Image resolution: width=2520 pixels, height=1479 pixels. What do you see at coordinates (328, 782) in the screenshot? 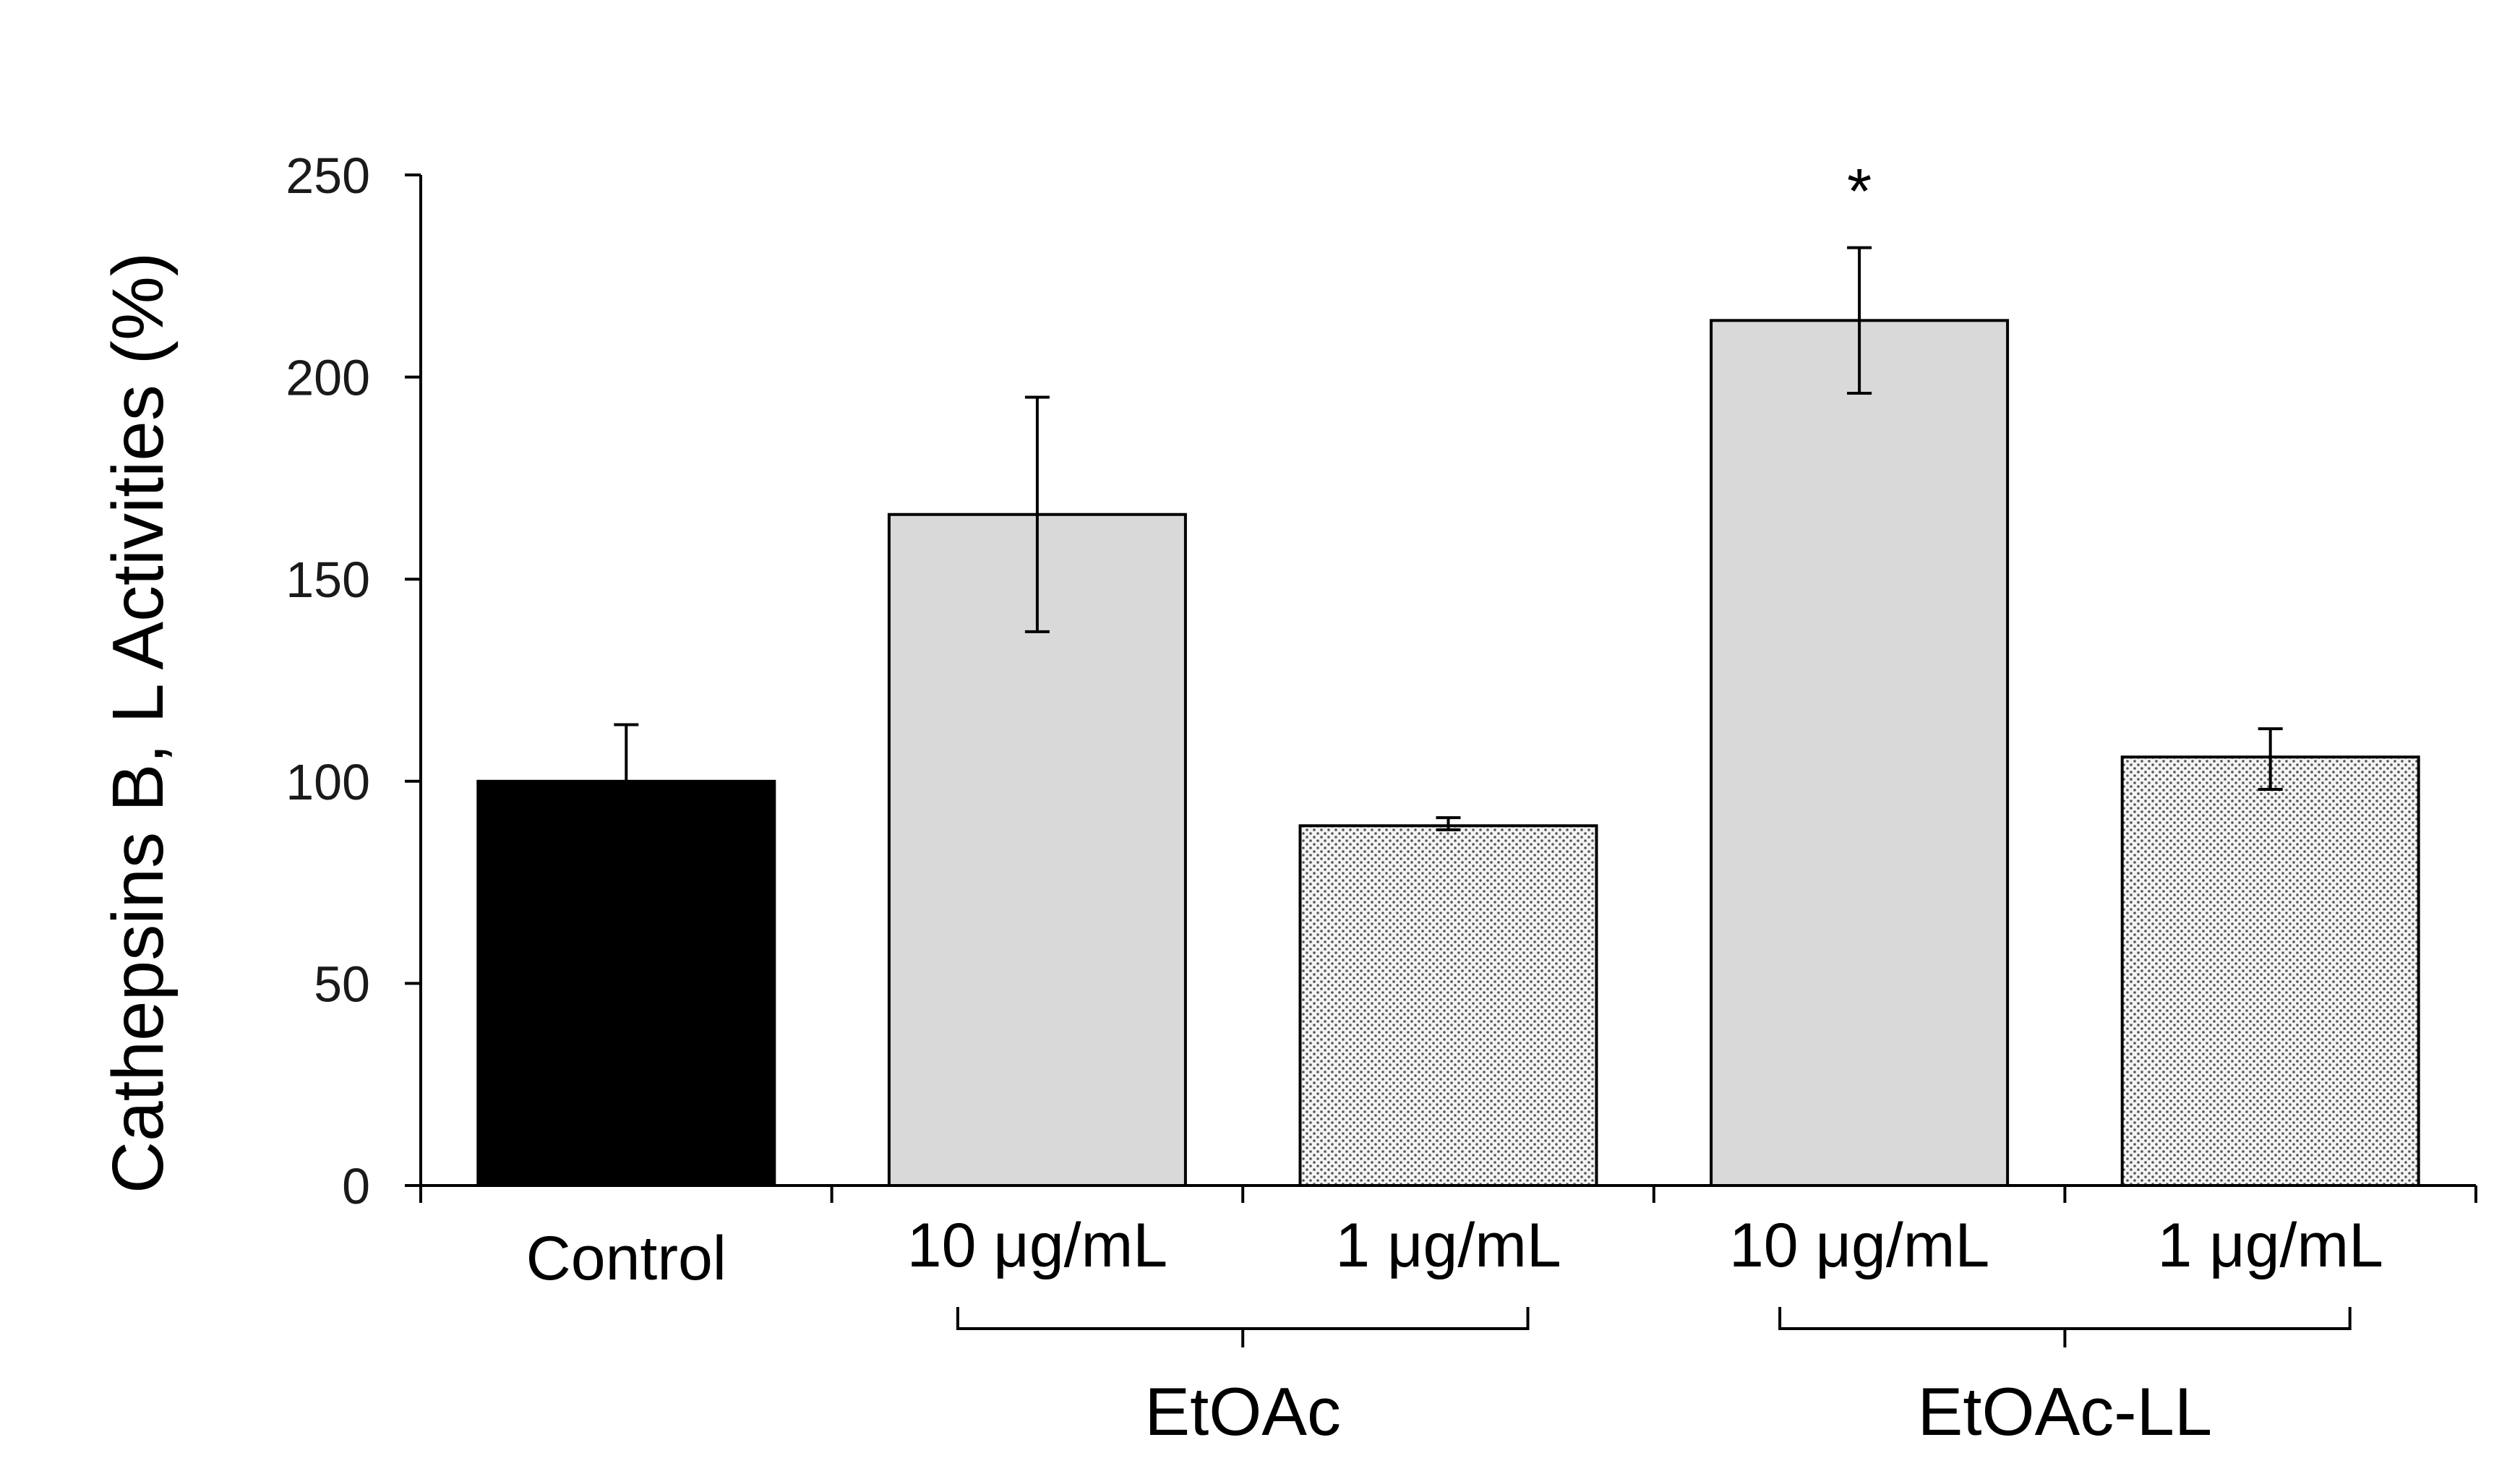
I see `y-tick-label-100: 100` at bounding box center [328, 782].